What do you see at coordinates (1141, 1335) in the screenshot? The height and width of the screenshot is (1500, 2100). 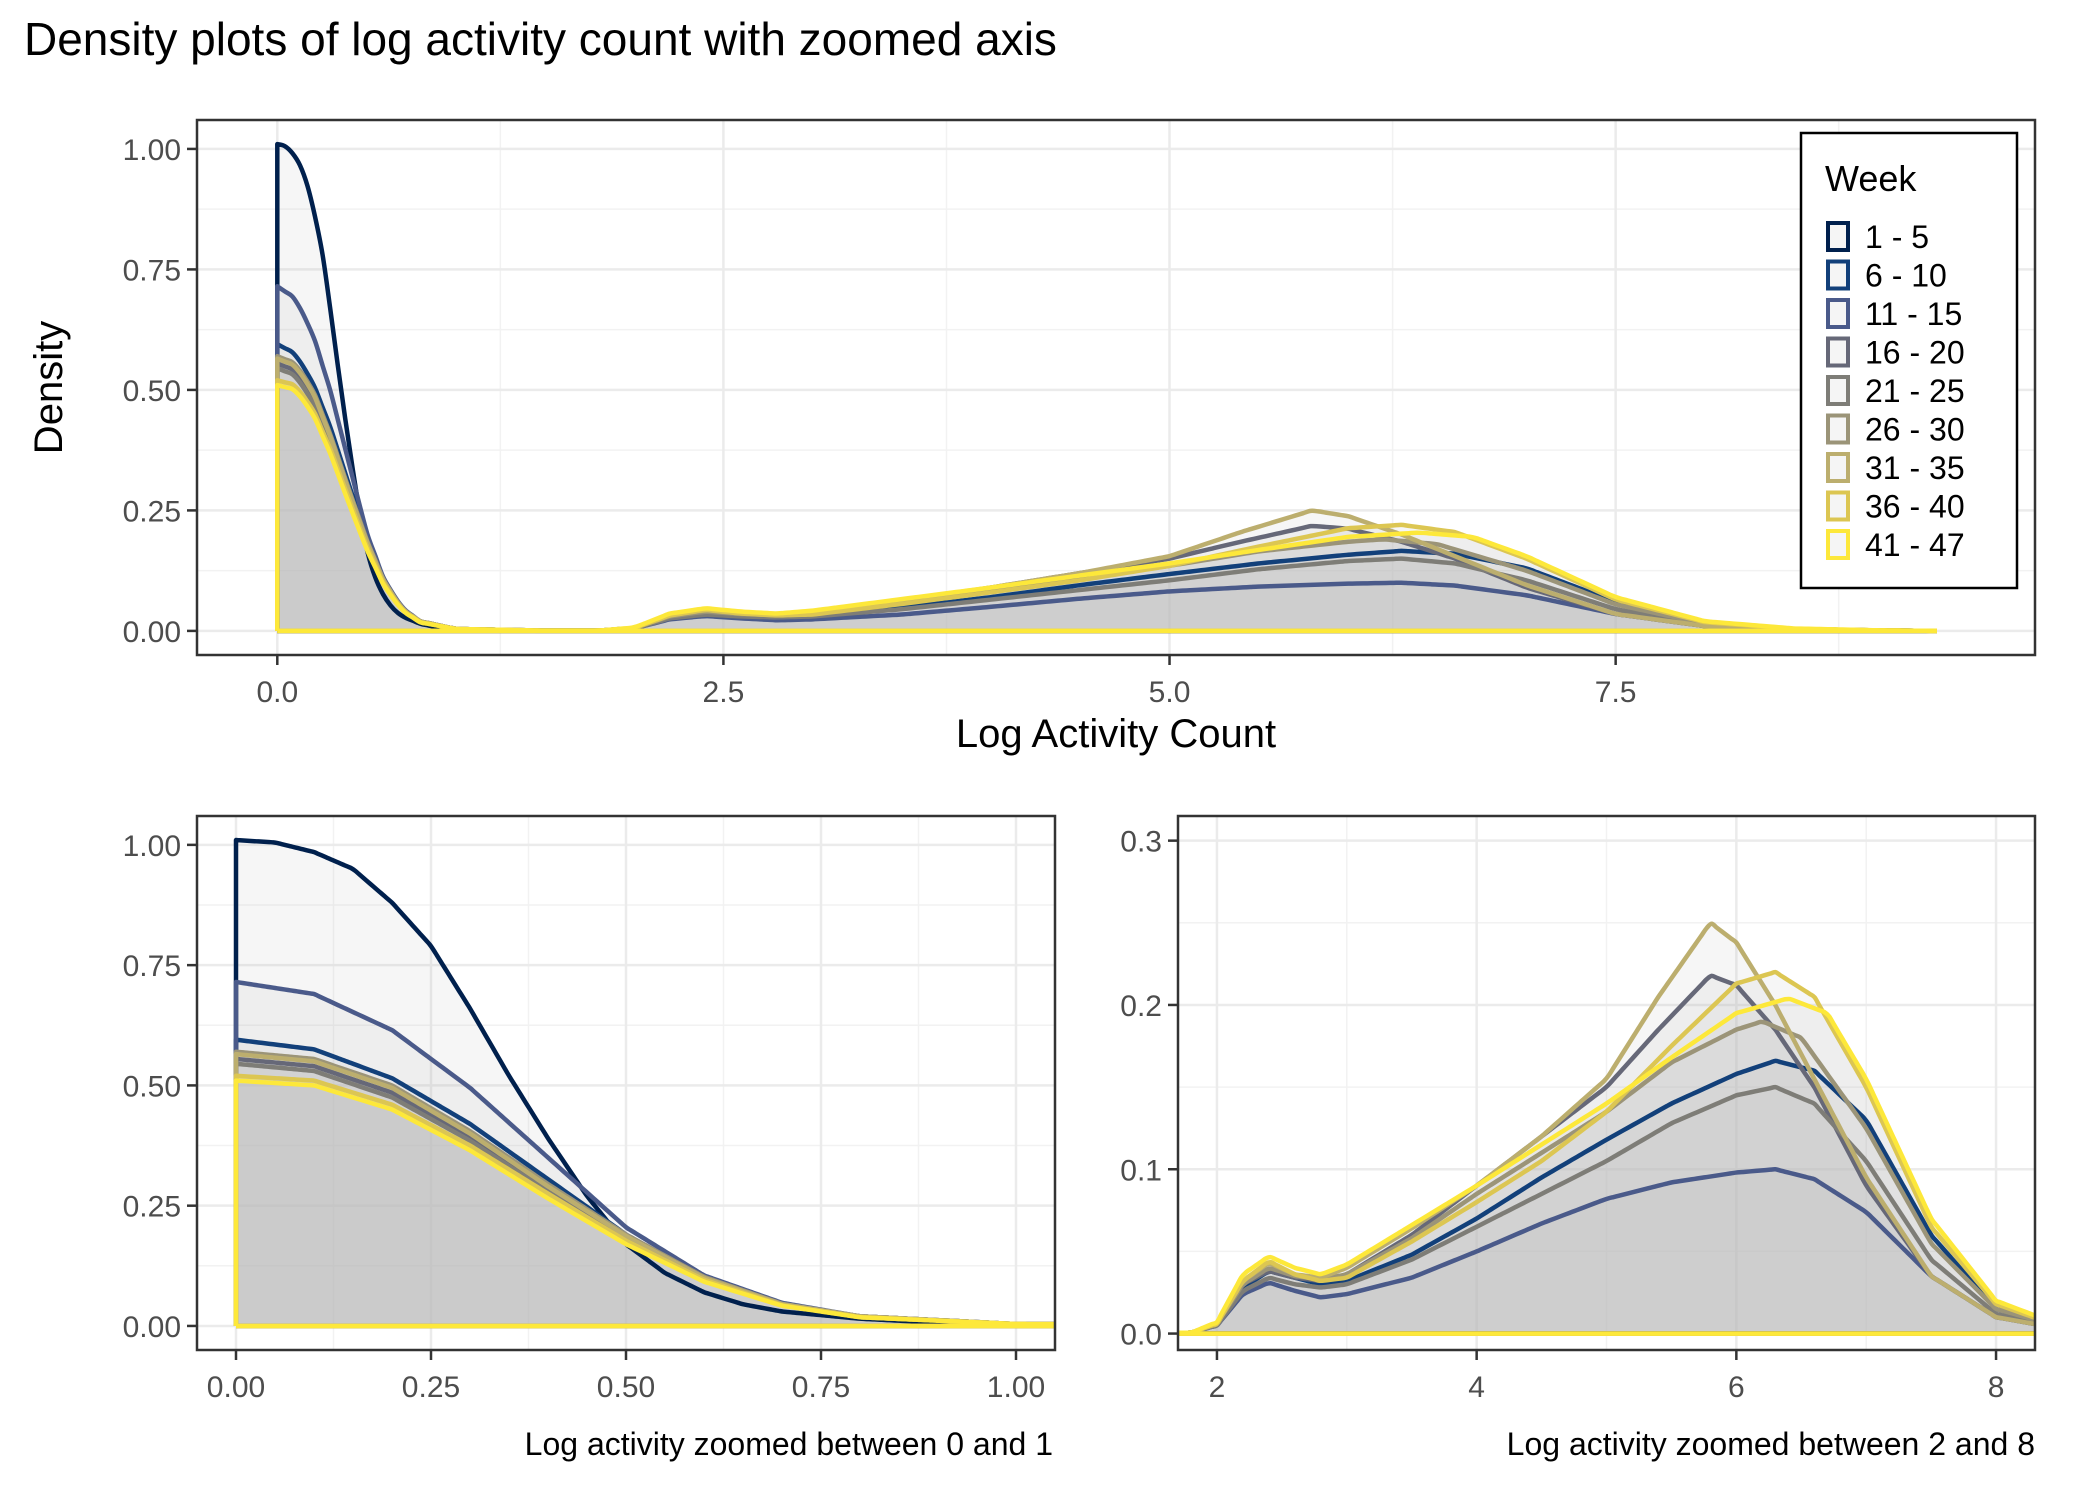 I see `y-tick-label: 0.0` at bounding box center [1141, 1335].